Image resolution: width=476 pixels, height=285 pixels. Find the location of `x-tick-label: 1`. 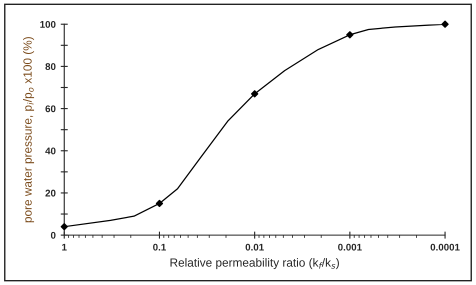

x-tick-label: 1 is located at coordinates (64, 247).